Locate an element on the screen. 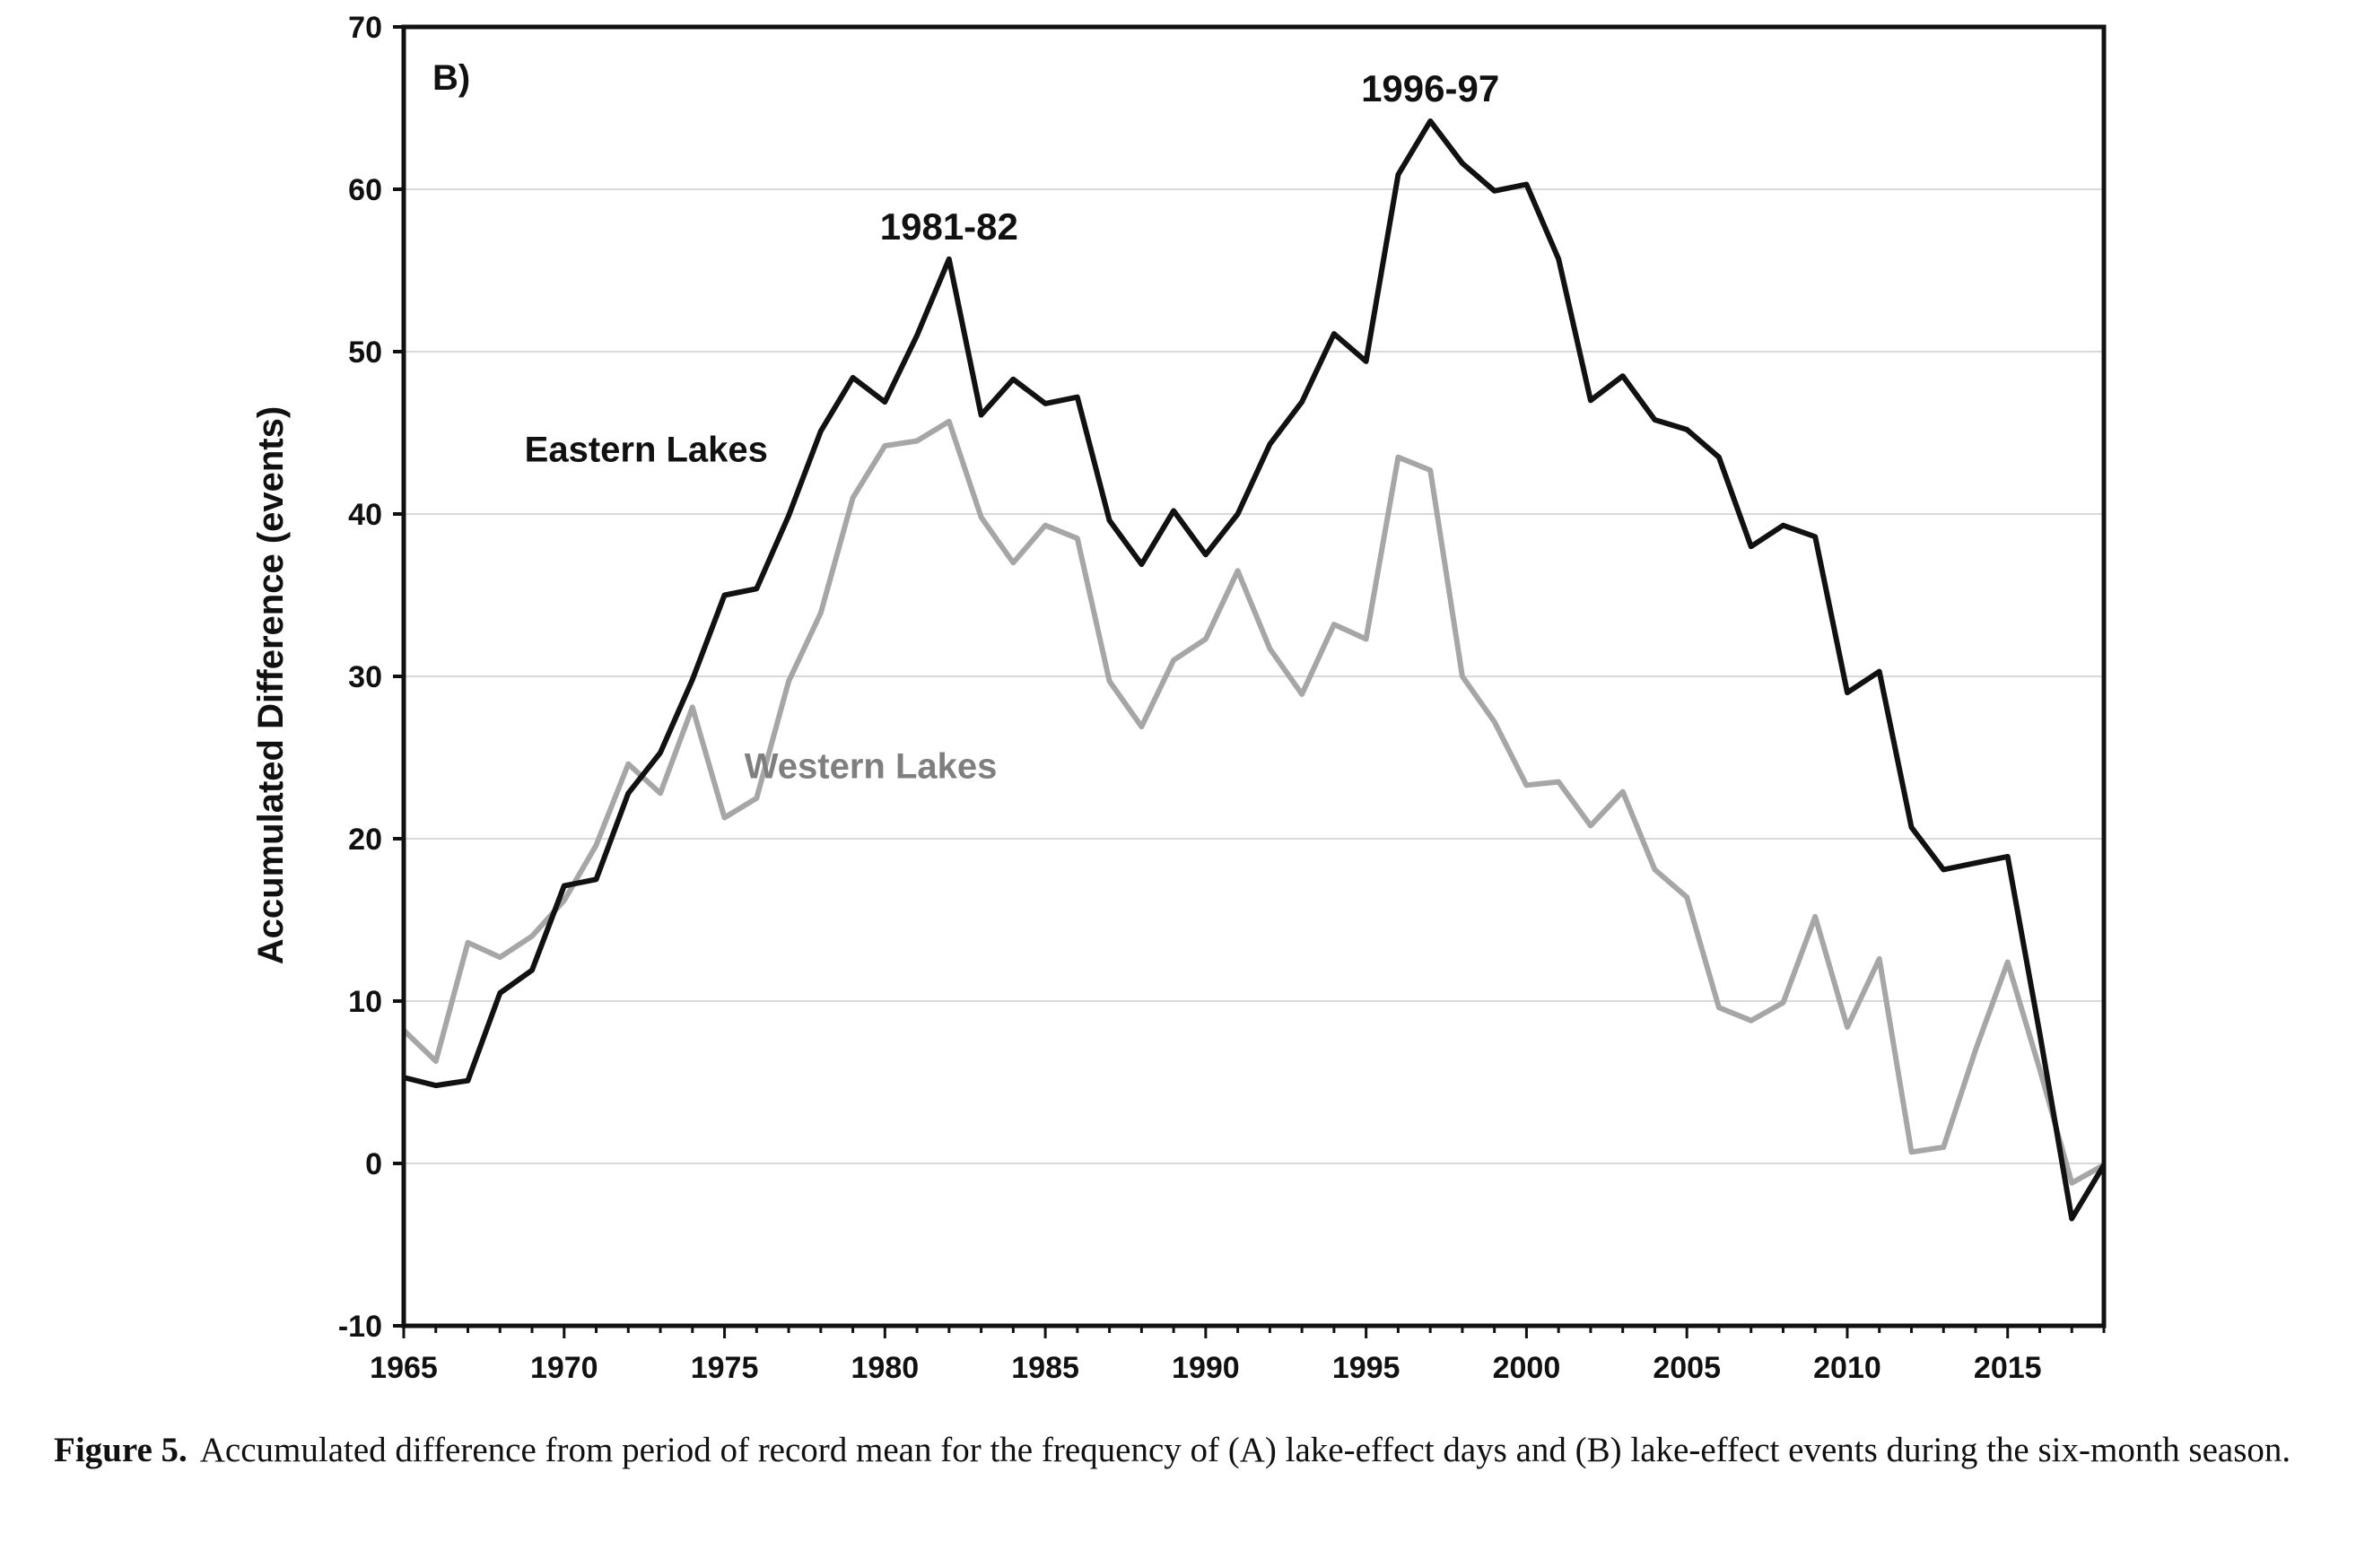 The image size is (2356, 1568). x-tick-label: 1965 is located at coordinates (404, 1368).